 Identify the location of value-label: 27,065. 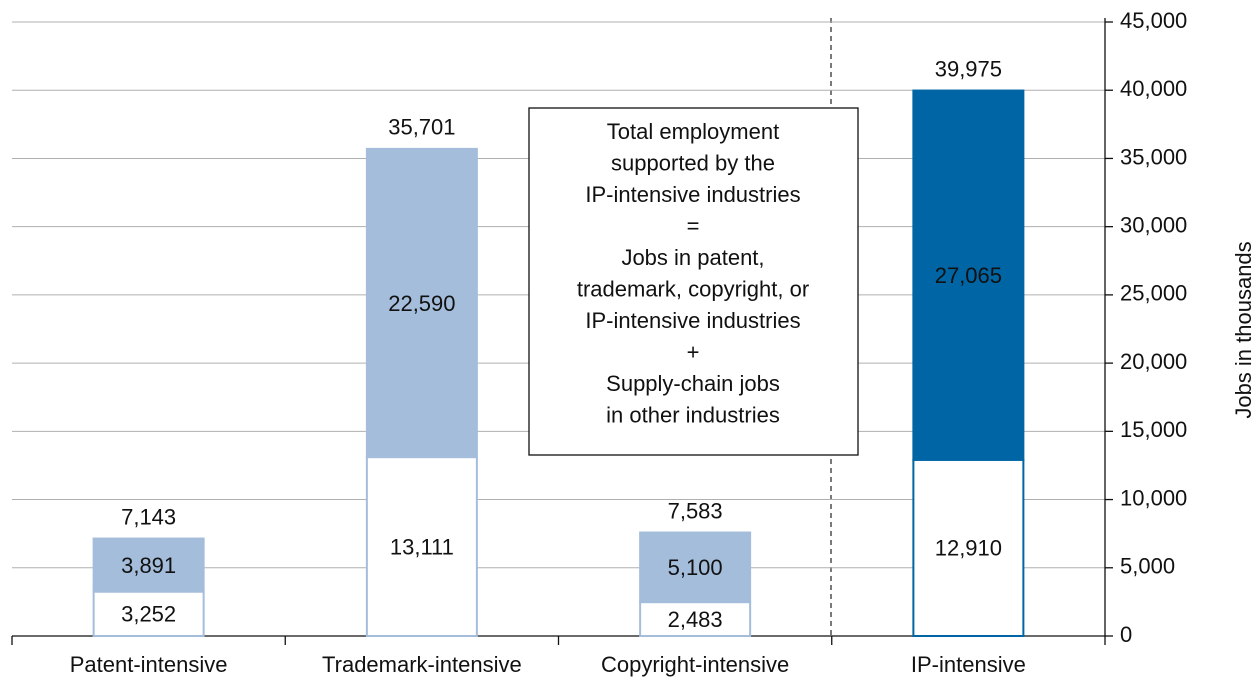
(968, 275).